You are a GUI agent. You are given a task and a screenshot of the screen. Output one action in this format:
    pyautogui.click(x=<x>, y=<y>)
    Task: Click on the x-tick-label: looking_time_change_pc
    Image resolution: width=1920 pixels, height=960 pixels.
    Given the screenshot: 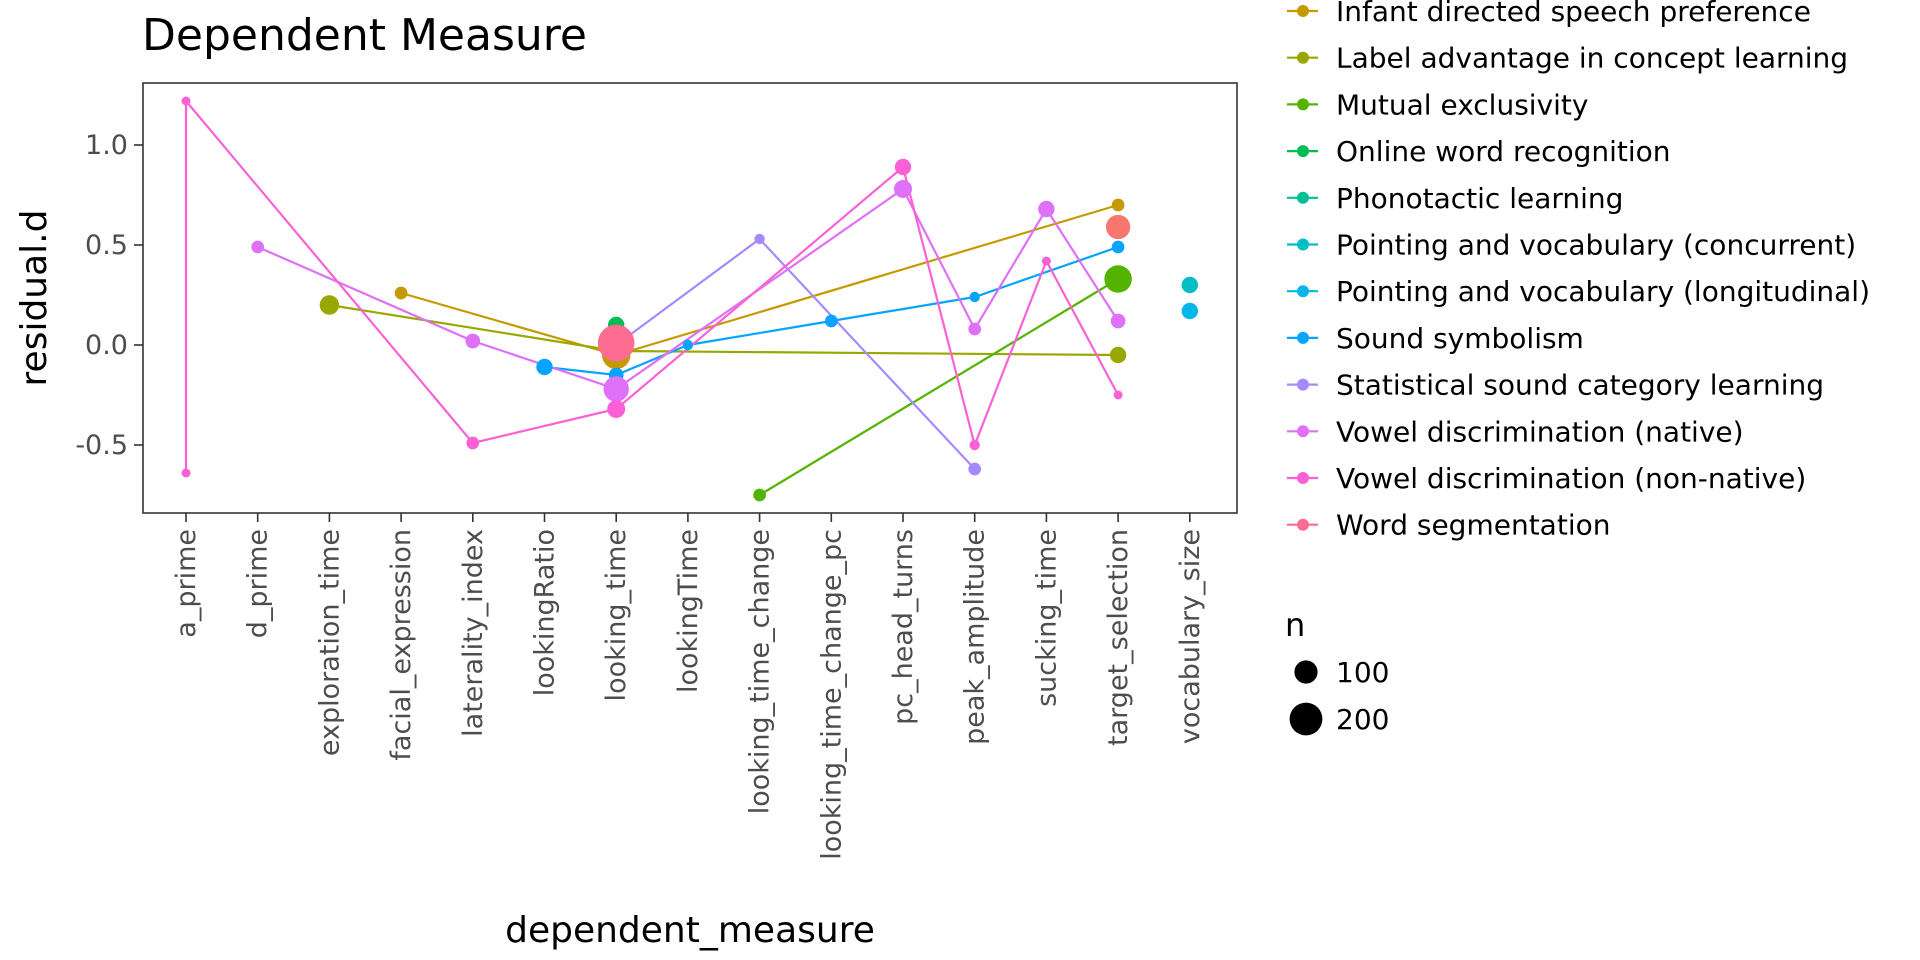 What is the action you would take?
    pyautogui.click(x=831, y=694)
    